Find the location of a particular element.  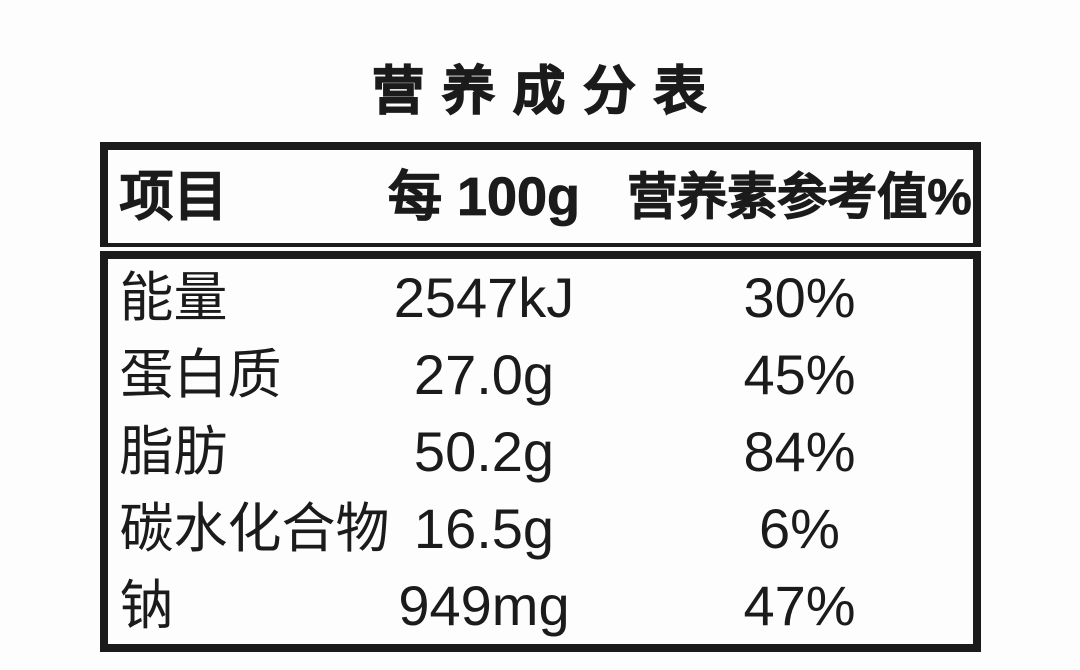

nutrient-name: 蛋白质 is located at coordinates (200, 374).